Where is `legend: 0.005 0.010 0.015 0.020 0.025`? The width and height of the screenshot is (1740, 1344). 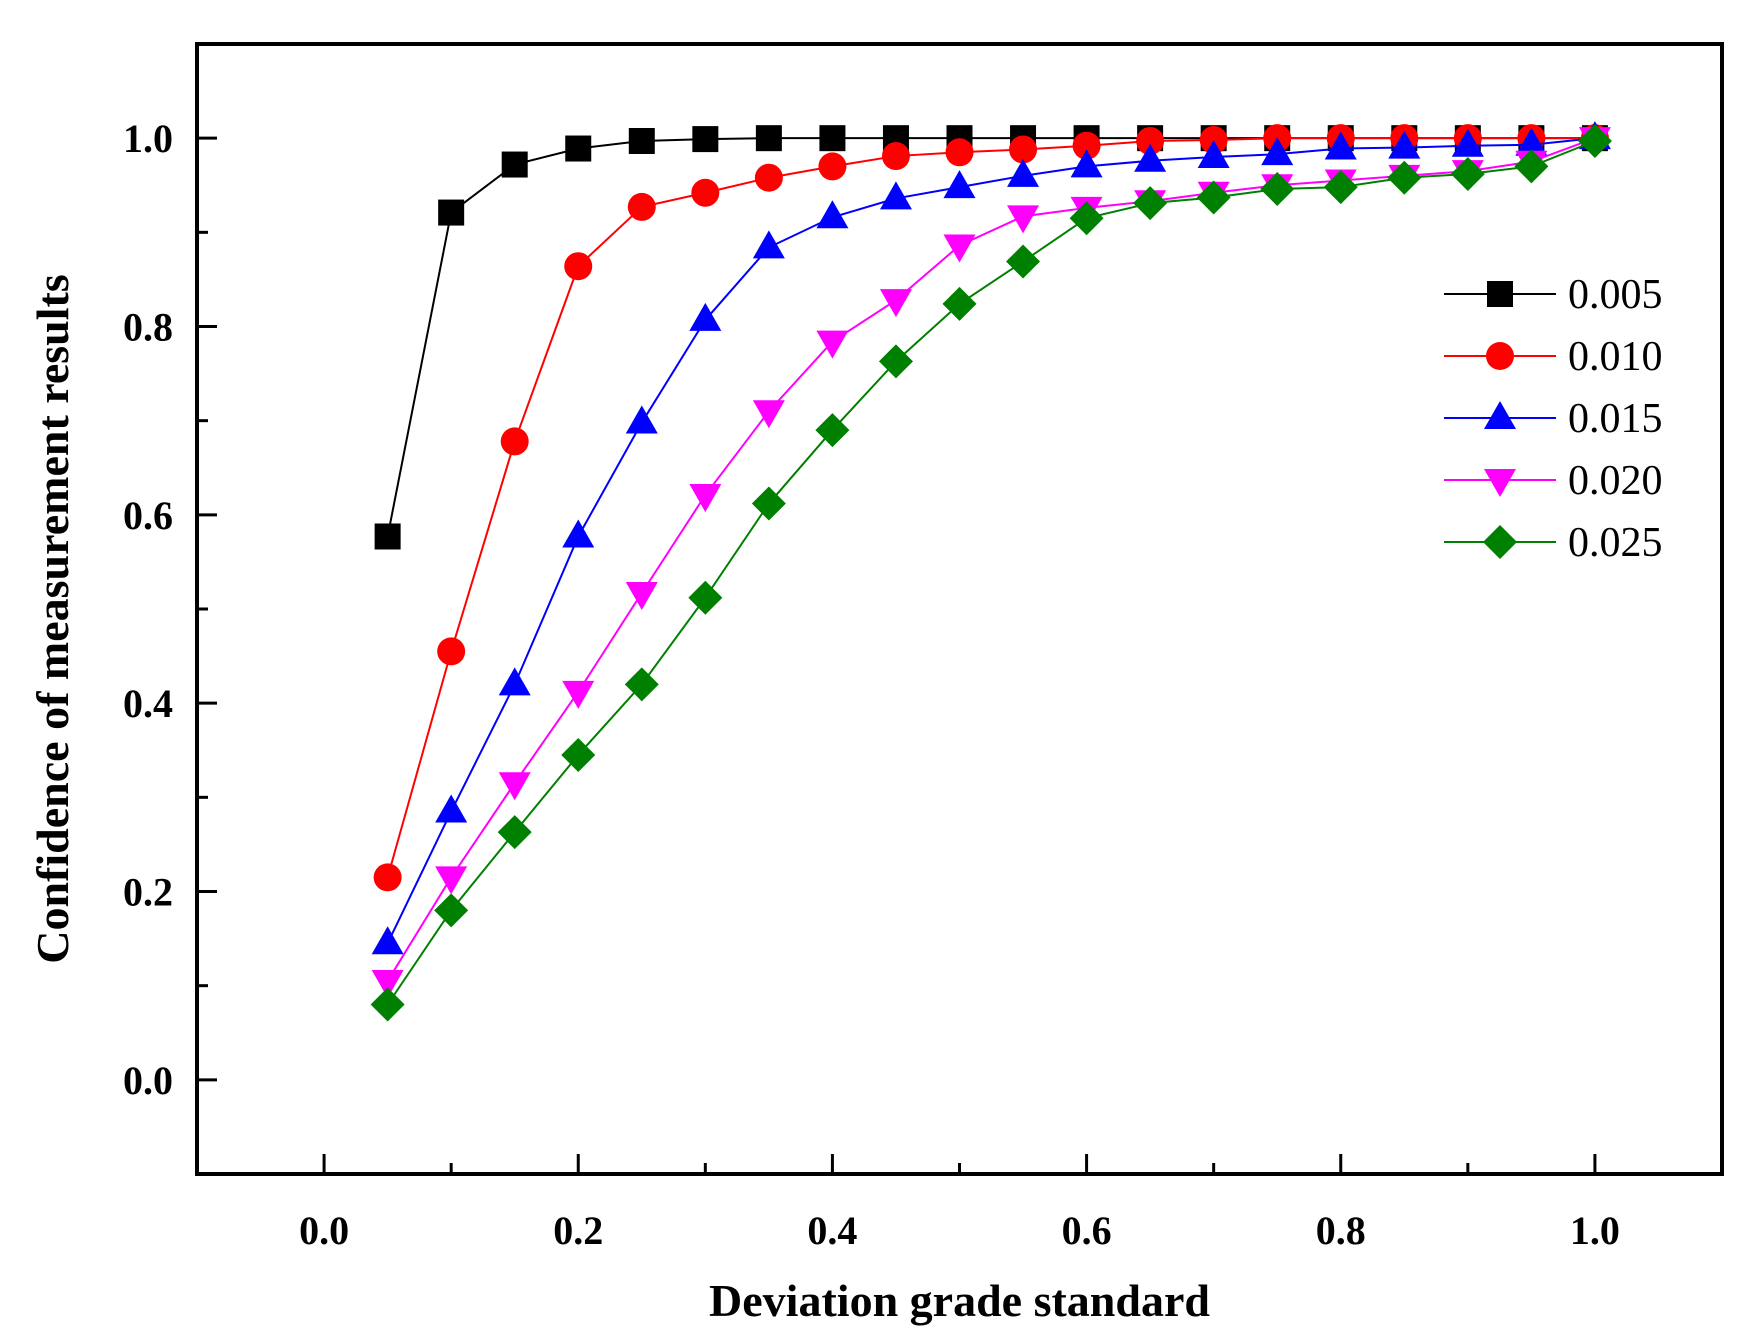
legend: 0.005 0.010 0.015 0.020 0.025 is located at coordinates (1553, 419).